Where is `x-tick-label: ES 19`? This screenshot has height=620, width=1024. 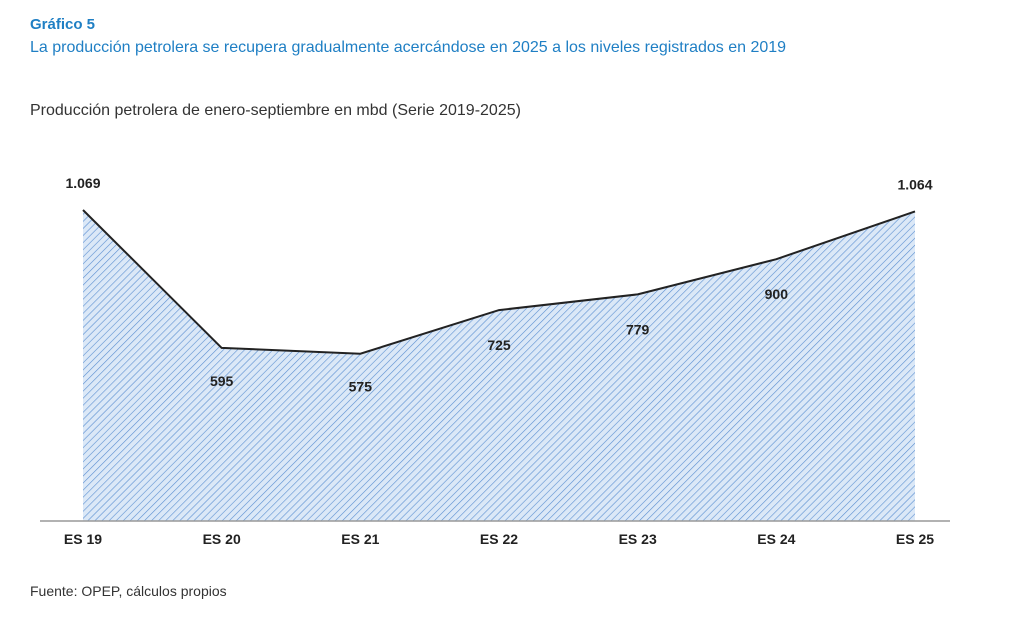
x-tick-label: ES 19 is located at coordinates (83, 539).